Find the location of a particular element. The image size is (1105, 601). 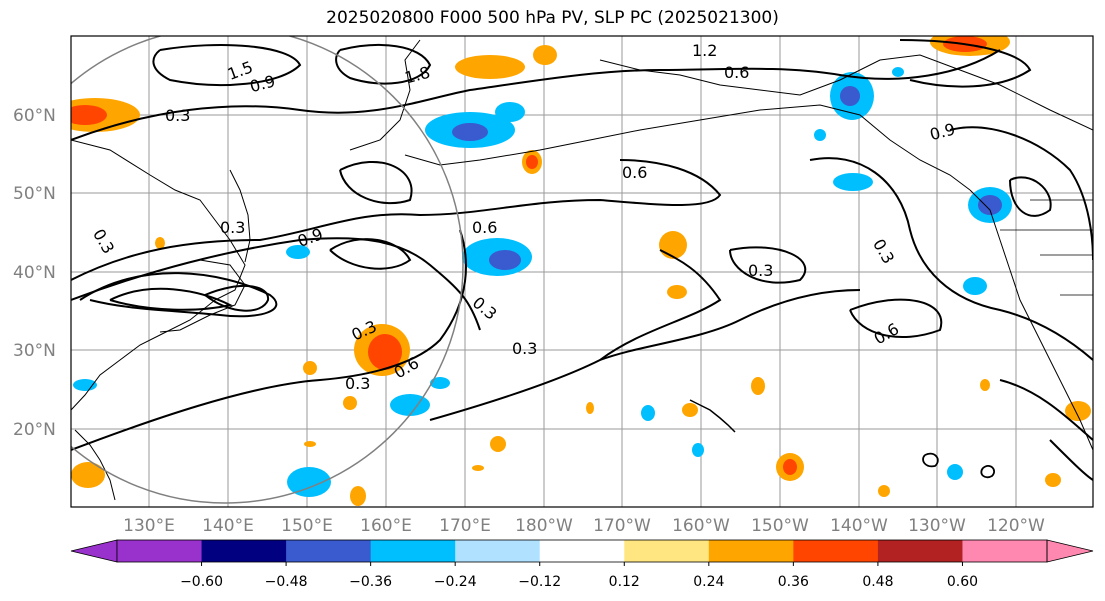

colorbar-extend-high is located at coordinates (1070, 551).